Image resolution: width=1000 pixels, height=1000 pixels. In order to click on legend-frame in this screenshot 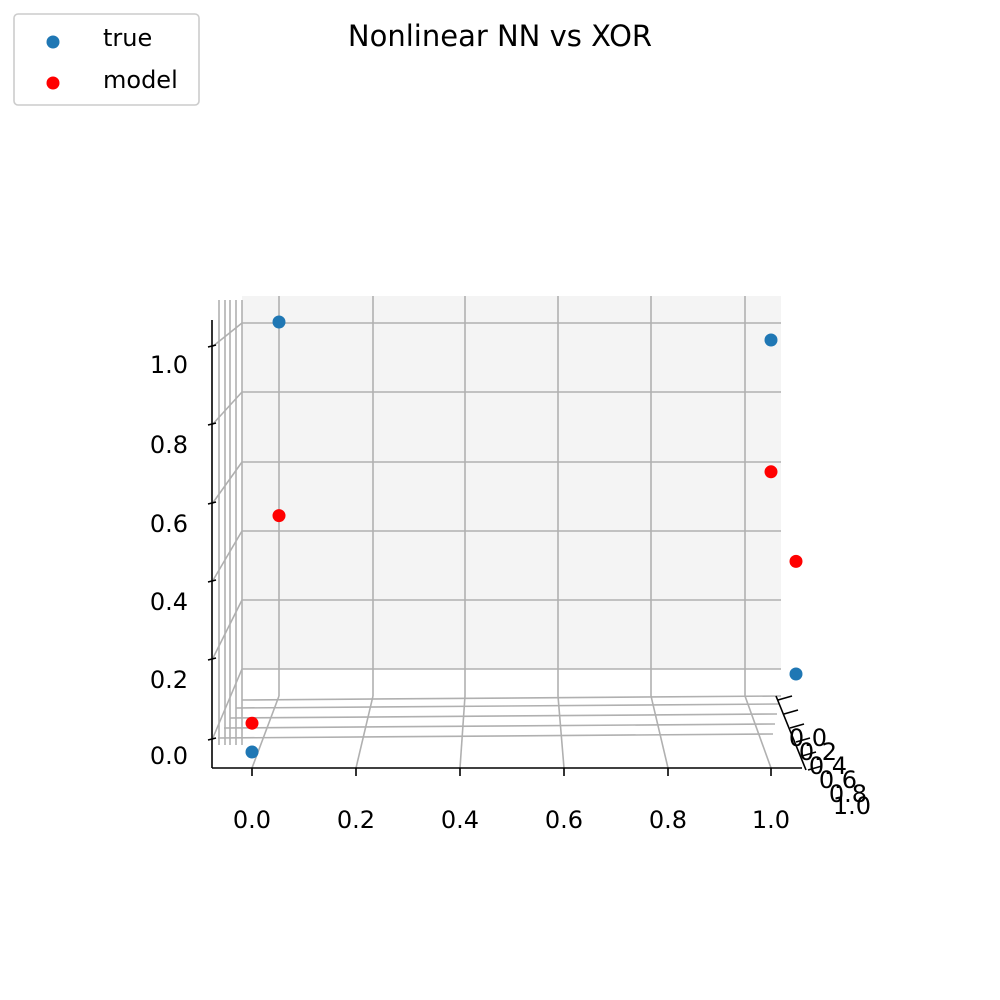, I will do `click(106, 59)`.